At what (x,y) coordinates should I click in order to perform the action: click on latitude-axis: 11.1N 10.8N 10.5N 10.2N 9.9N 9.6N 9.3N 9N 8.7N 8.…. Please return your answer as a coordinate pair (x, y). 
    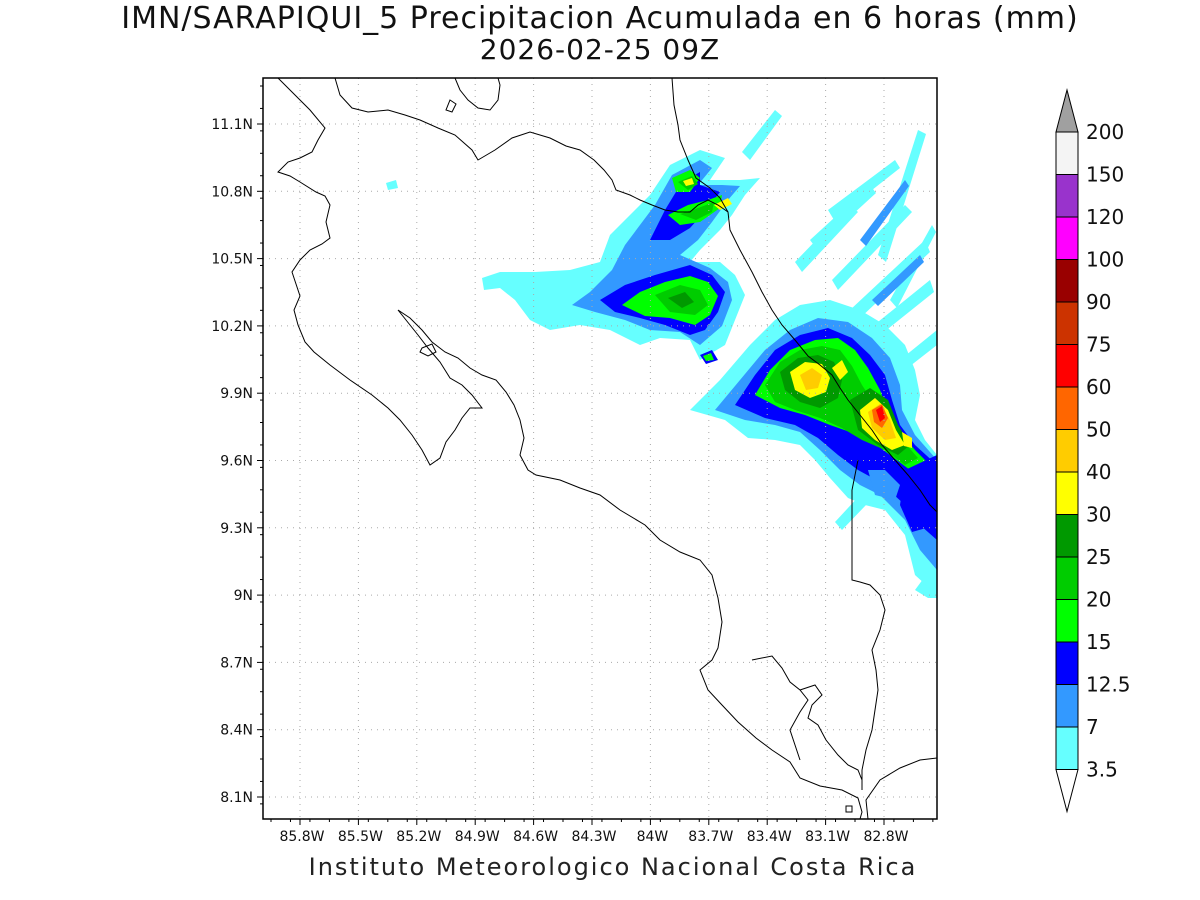
    Looking at the image, I should click on (237, 445).